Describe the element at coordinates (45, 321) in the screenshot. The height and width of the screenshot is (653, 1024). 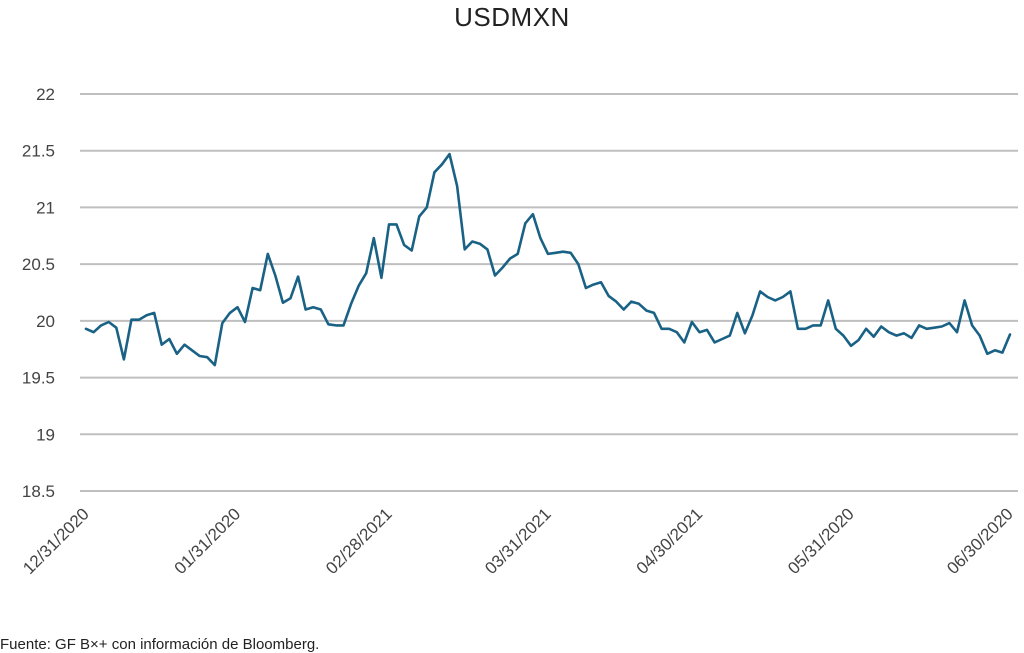
I see `y-tick-label: 20` at that location.